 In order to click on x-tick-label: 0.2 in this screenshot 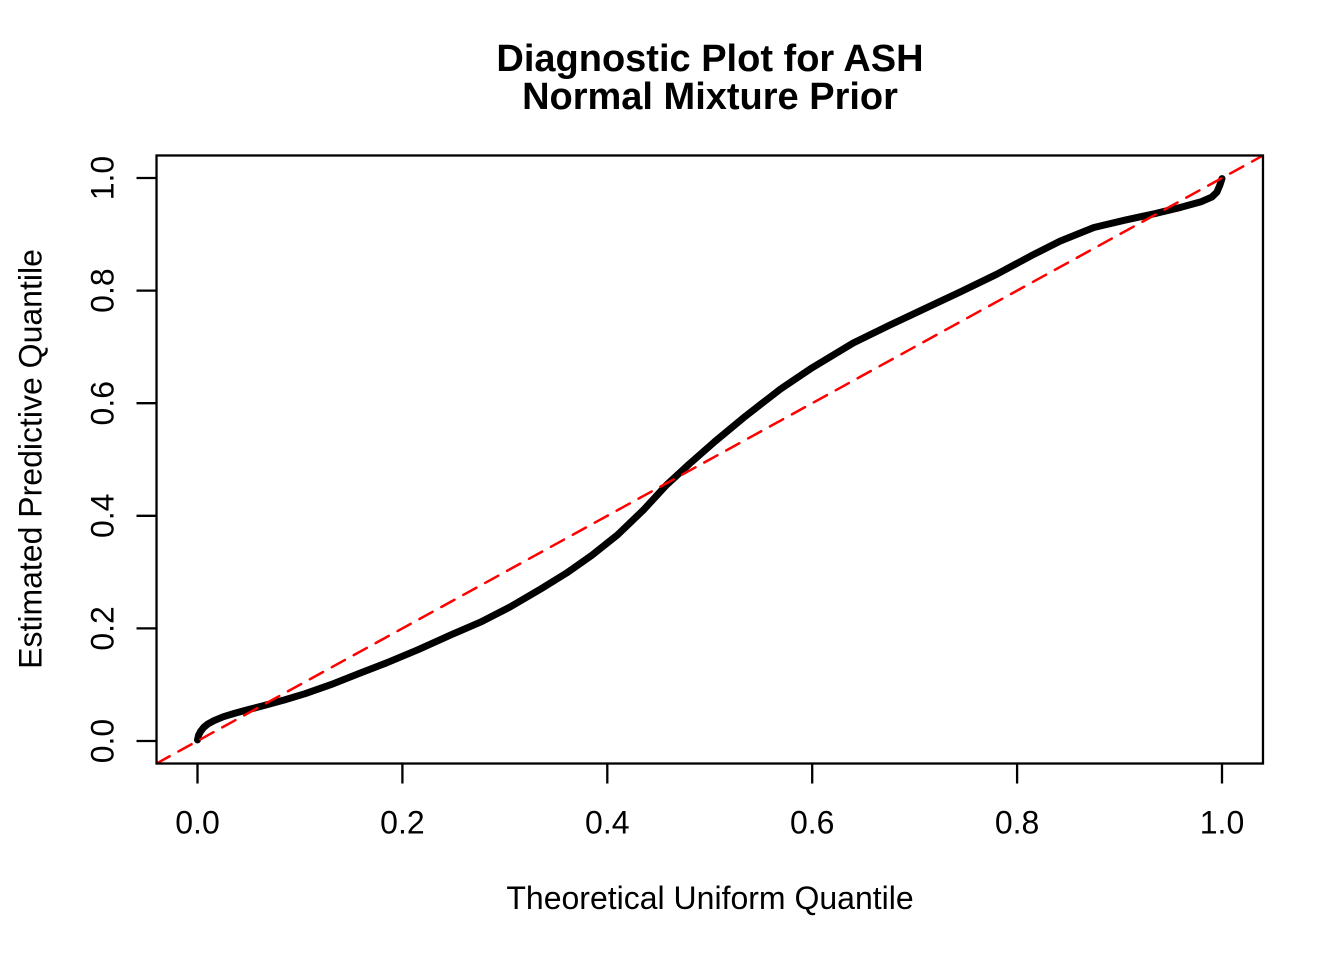, I will do `click(402, 823)`.